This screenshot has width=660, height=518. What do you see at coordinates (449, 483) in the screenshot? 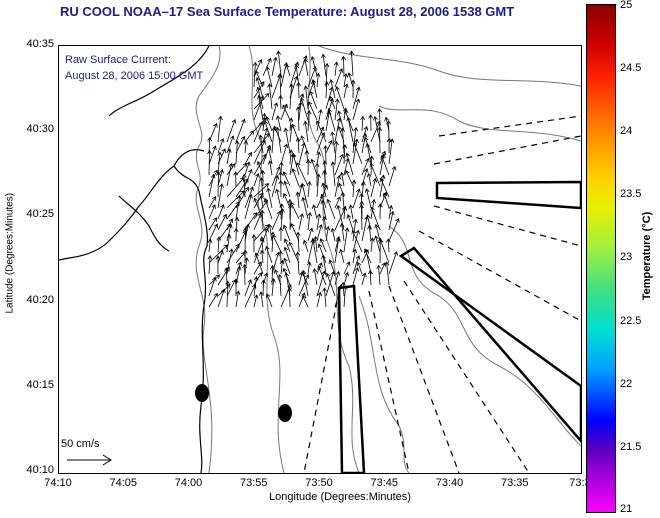
I see `x-tick-label: 73:40` at bounding box center [449, 483].